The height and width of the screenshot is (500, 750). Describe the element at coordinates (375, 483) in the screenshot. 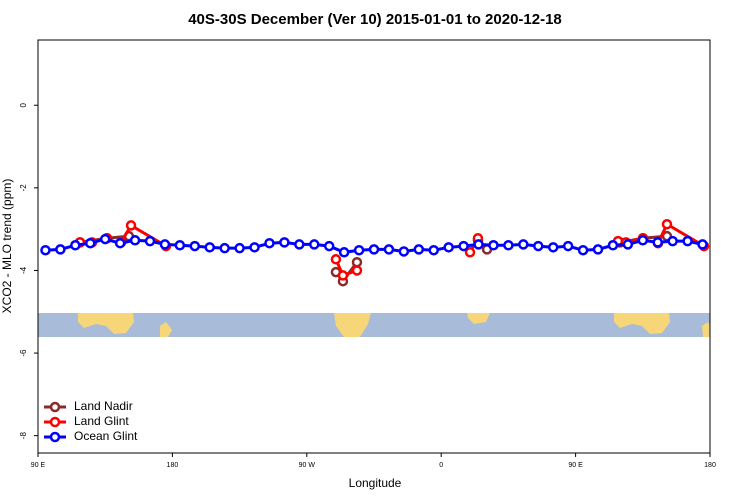

I see `x-axis-label: Longitude` at that location.